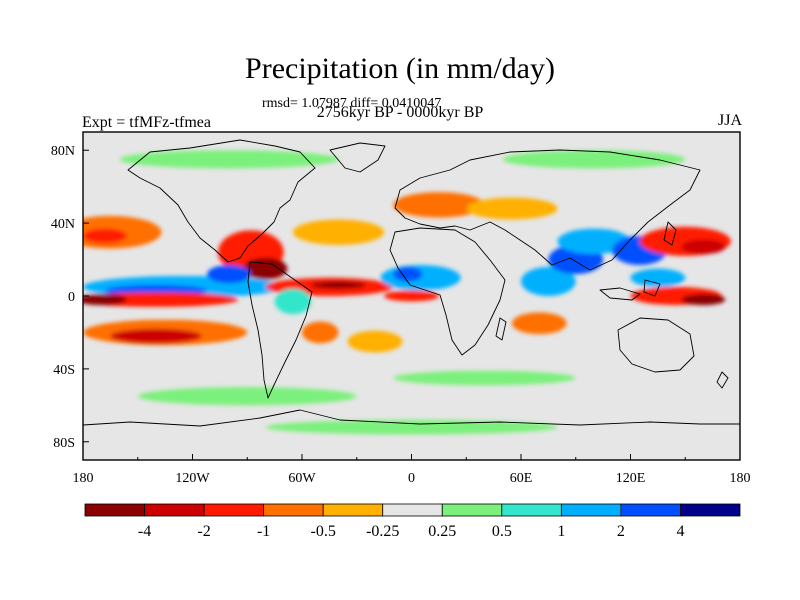  What do you see at coordinates (740, 478) in the screenshot?
I see `x-tick-label-6: 180` at bounding box center [740, 478].